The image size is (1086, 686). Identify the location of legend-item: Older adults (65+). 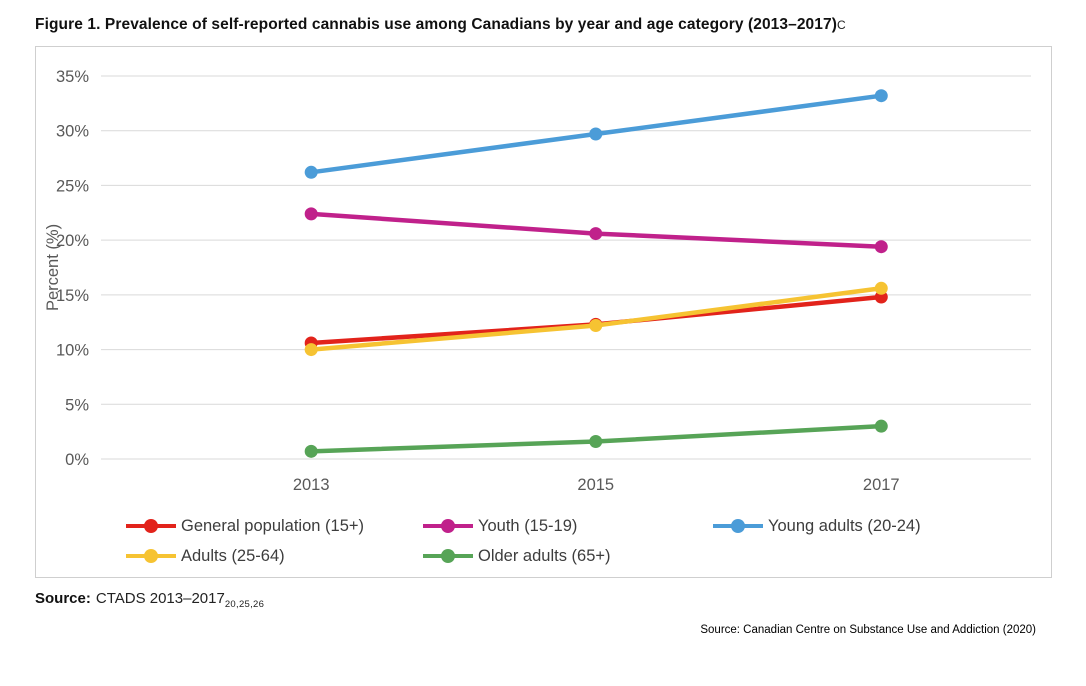
(568, 556).